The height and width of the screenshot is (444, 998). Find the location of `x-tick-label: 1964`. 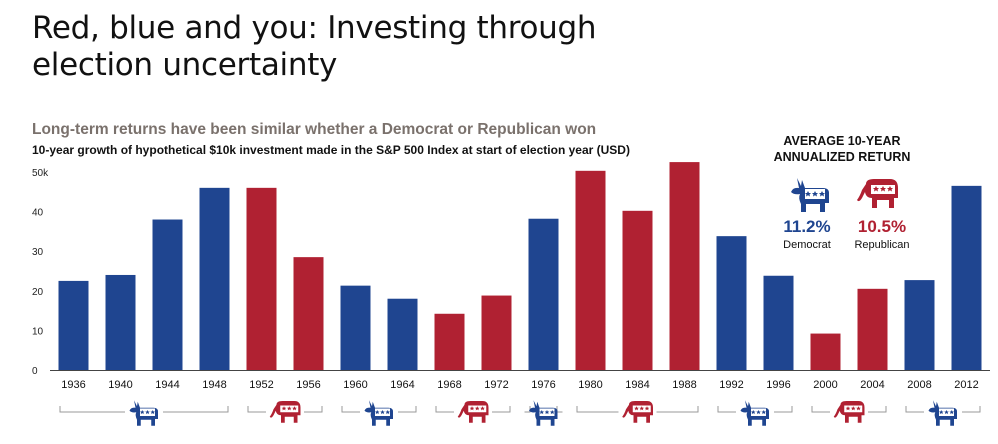

x-tick-label: 1964 is located at coordinates (402, 385).